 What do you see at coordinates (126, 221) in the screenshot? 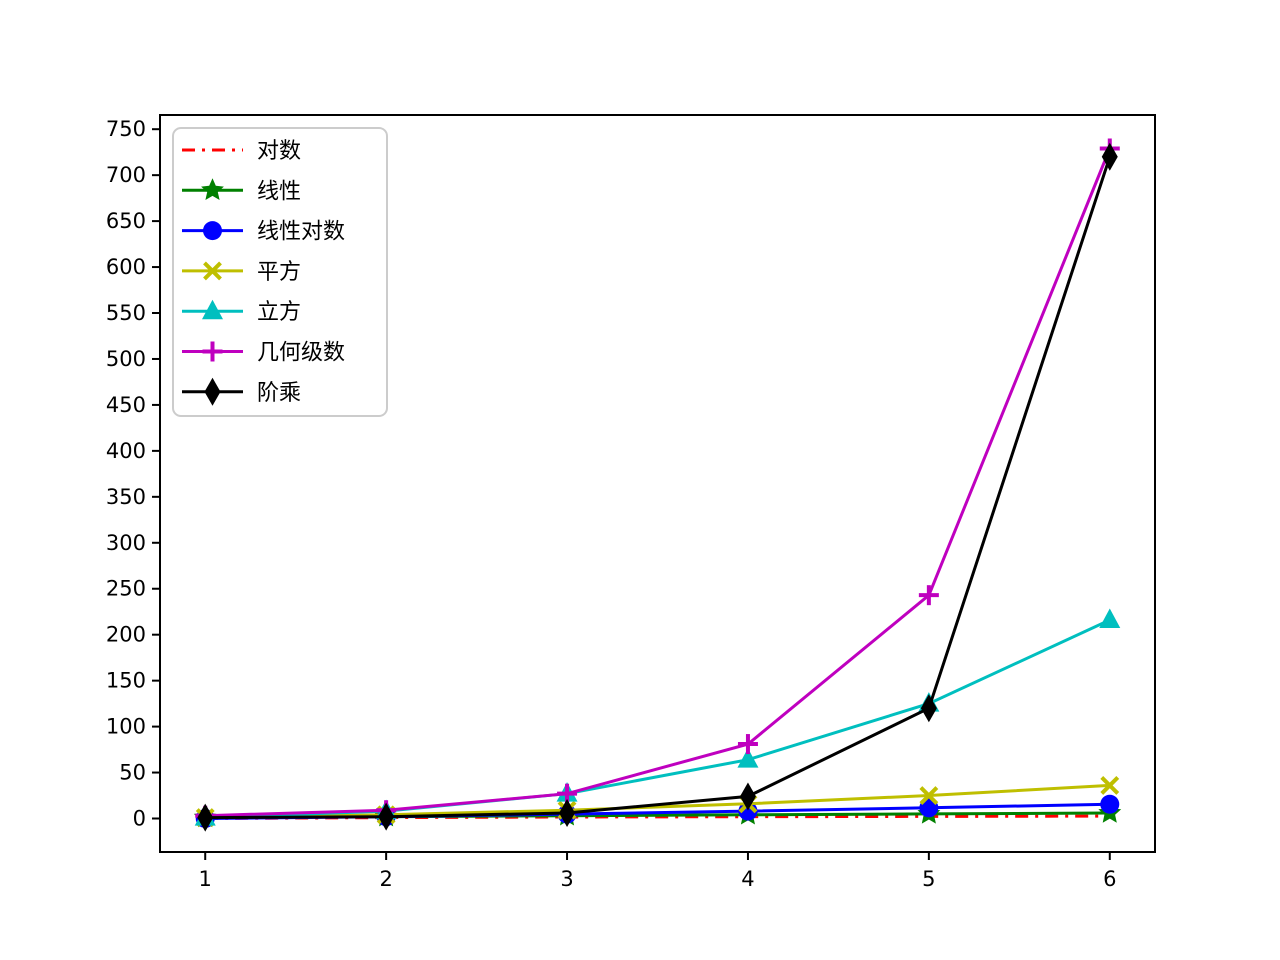
I see `y-tick-label: 650` at bounding box center [126, 221].